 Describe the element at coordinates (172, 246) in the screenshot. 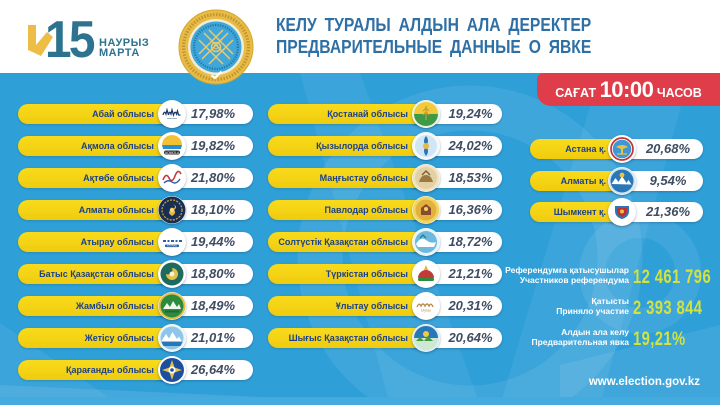

I see `svg-text: ATYRAU` at that location.